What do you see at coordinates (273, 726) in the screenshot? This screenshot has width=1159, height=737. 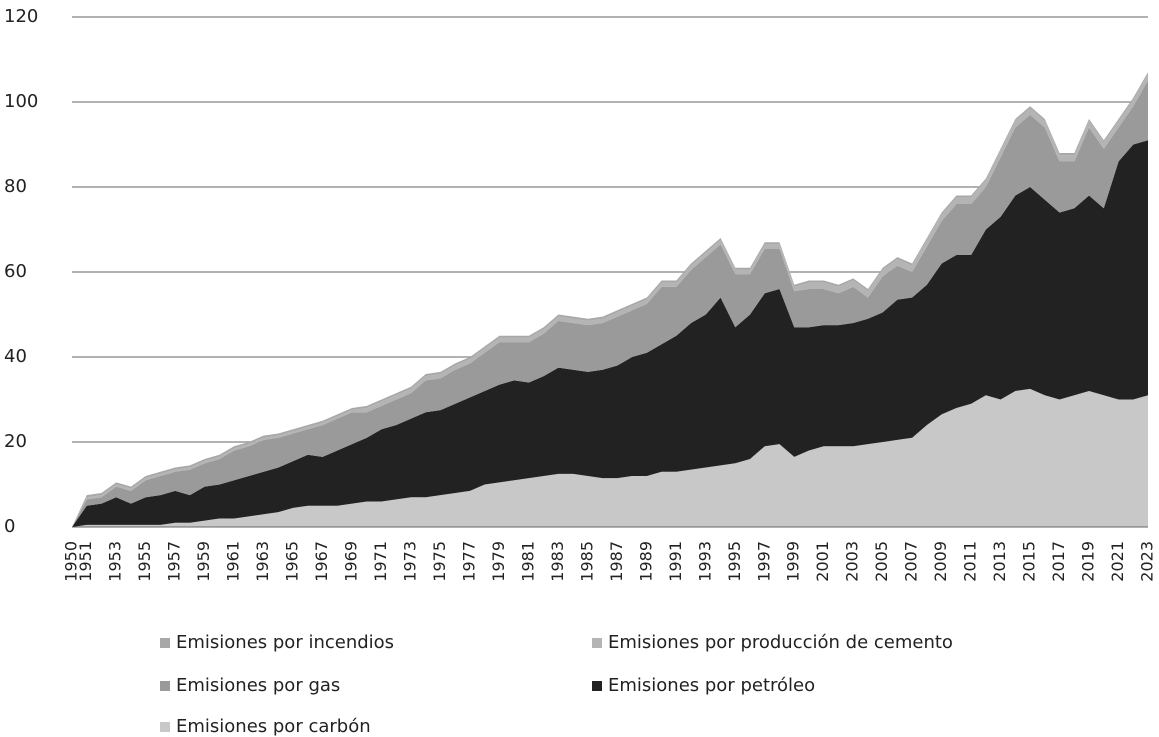 I see `legend-label: Emisiones por carbón` at bounding box center [273, 726].